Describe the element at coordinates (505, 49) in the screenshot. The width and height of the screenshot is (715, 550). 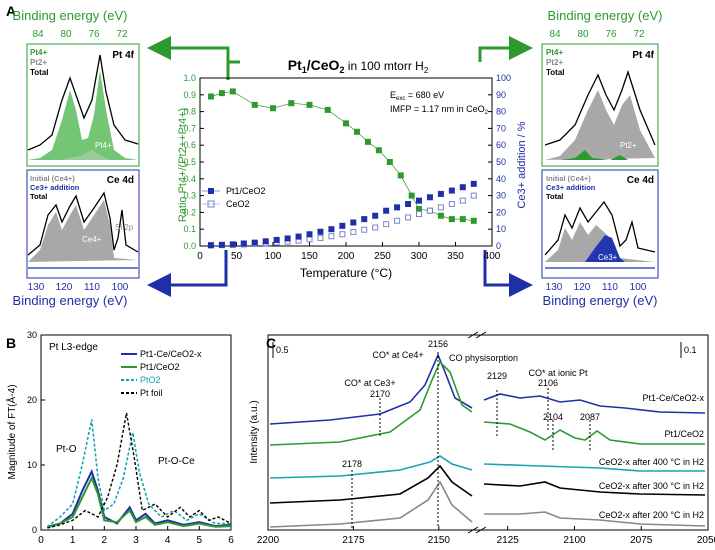
I see `arrow-to-right-top` at that location.